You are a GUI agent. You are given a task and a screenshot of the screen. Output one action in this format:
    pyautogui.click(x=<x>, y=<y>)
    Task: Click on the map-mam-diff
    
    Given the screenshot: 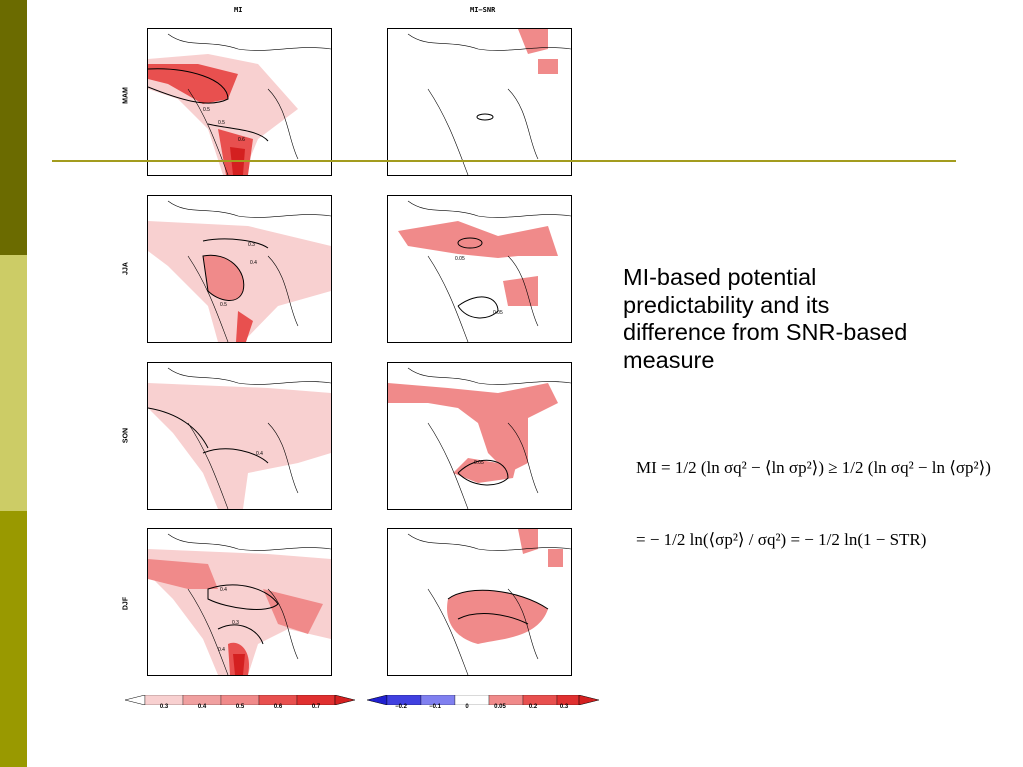 What is the action you would take?
    pyautogui.click(x=479, y=102)
    